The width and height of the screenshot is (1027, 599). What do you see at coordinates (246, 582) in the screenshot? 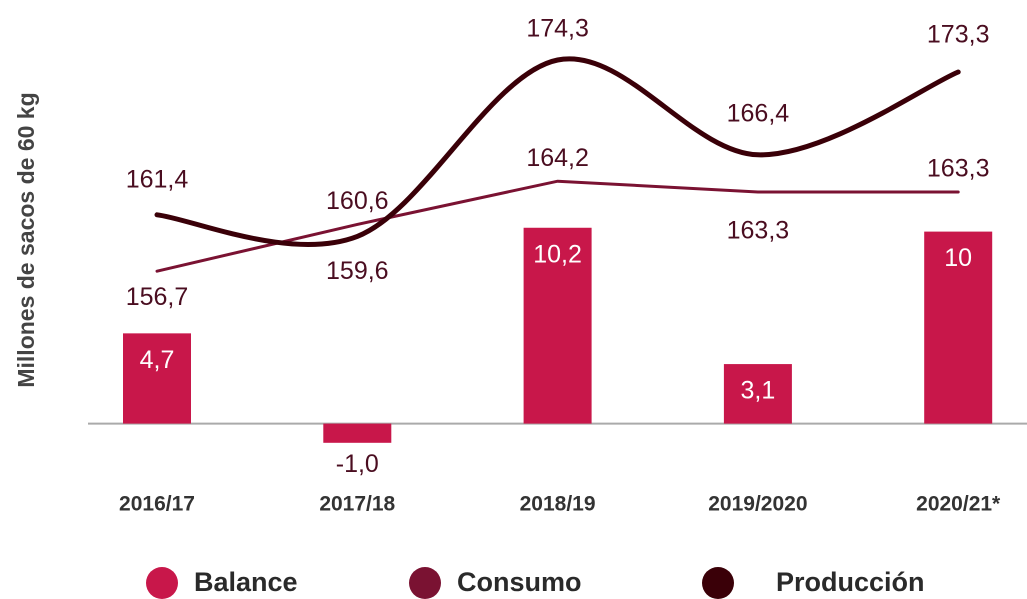
I see `legend-label: Balance` at bounding box center [246, 582].